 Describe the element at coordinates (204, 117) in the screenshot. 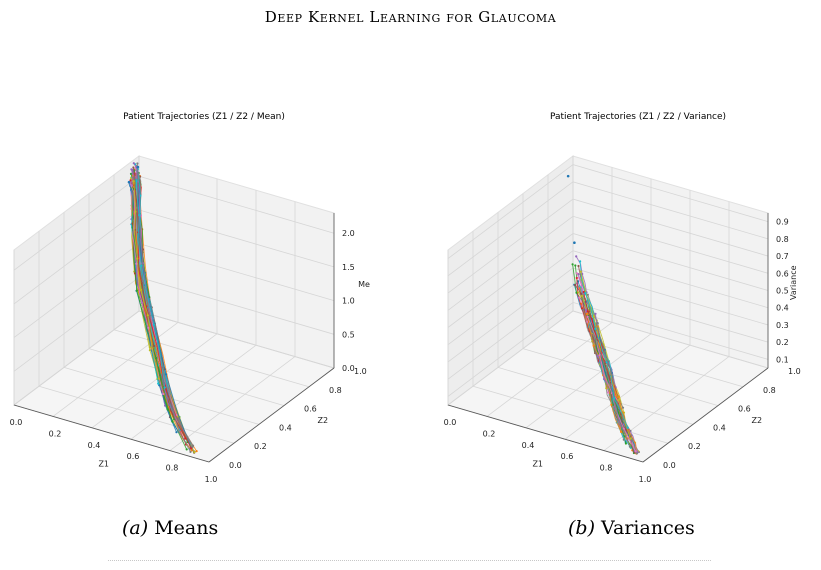

I see `plot-title: Patient Trajectories (Z1 / Z2 / Mean)` at that location.